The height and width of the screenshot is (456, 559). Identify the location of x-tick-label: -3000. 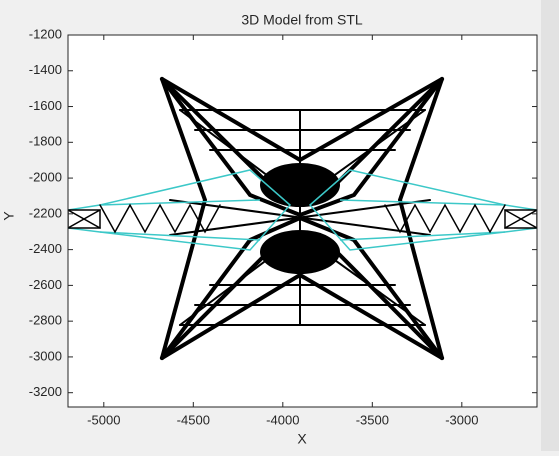
(461, 419).